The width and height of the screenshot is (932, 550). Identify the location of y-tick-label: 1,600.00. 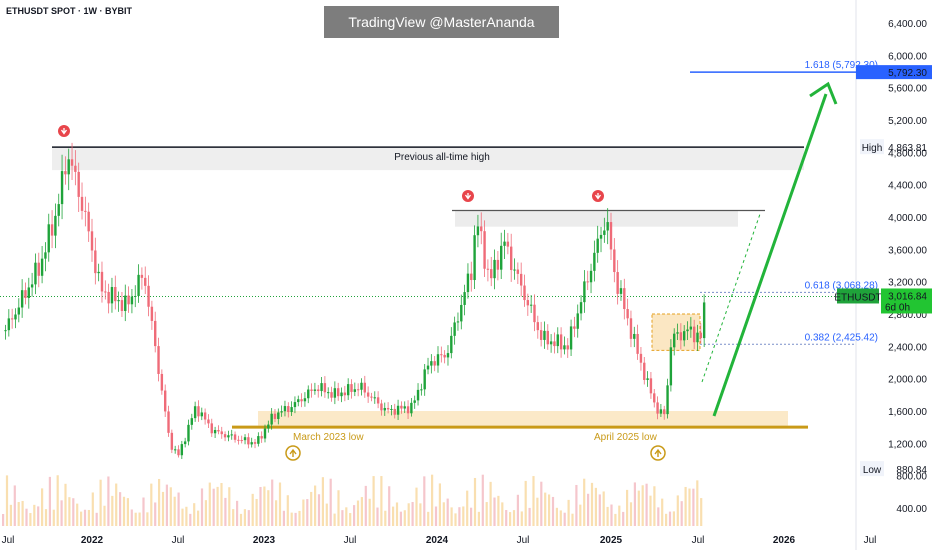
(907, 412).